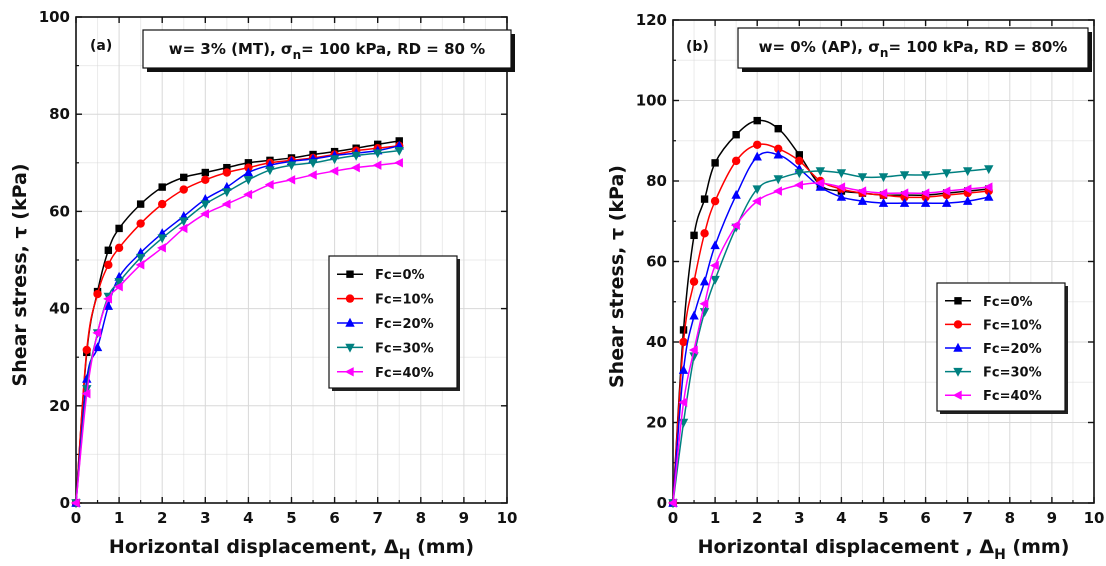 Image resolution: width=1106 pixels, height=566 pixels. What do you see at coordinates (977, 47) in the screenshot?
I see `condition-suffix: = 100 kPa, RD = 80%` at bounding box center [977, 47].